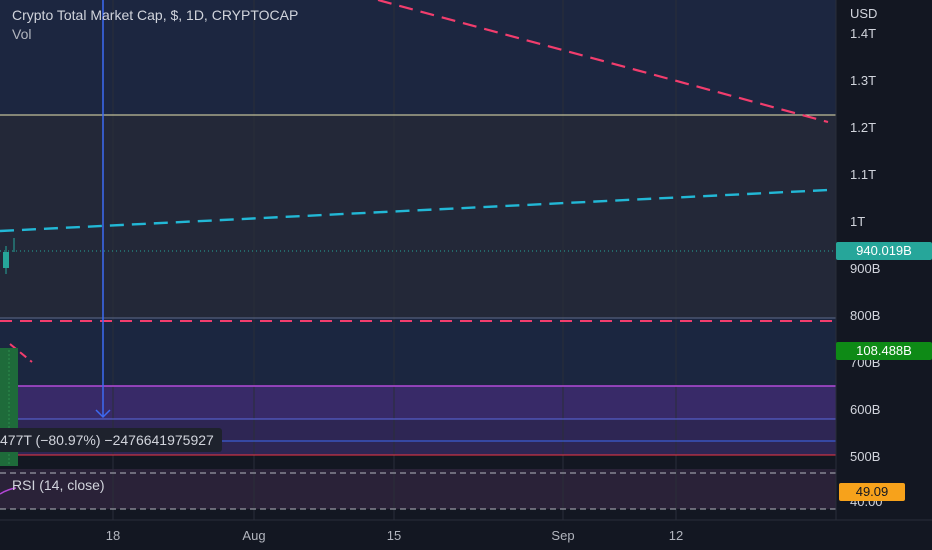  Describe the element at coordinates (863, 80) in the screenshot. I see `price-tick-label: 1.3T` at that location.